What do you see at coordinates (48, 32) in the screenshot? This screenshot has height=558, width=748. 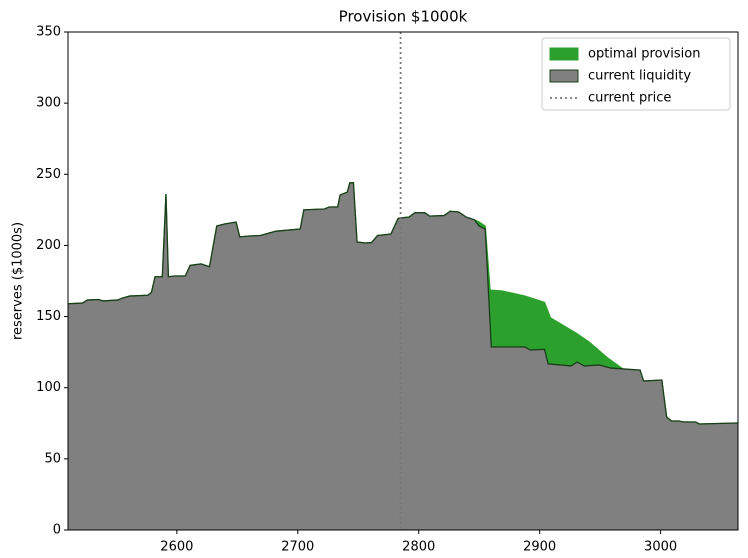 I see `y-tick-label: 350` at bounding box center [48, 32].